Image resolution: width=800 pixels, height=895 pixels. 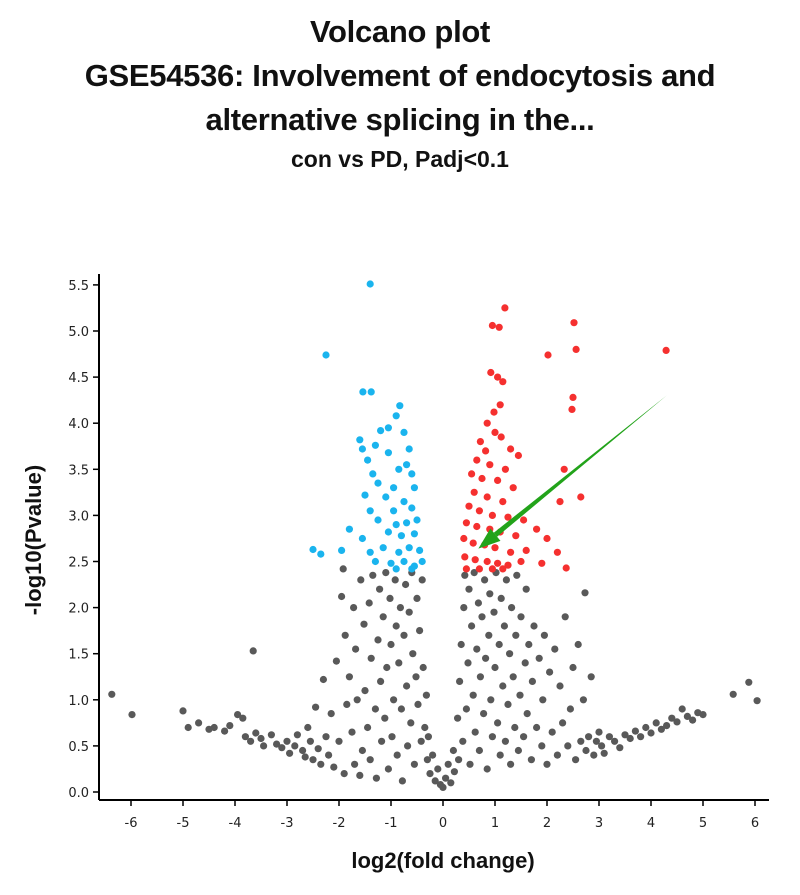 What do you see at coordinates (367, 426) in the screenshot?
I see `series-down` at bounding box center [367, 426].